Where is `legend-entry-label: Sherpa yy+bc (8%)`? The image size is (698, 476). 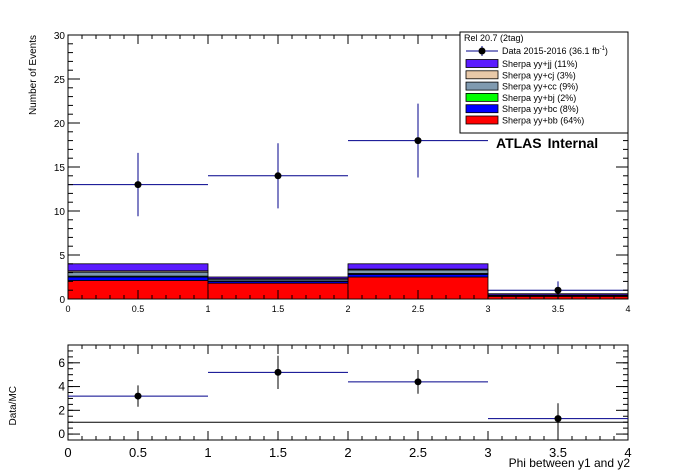
legend-entry-label: Sherpa yy+bc (8%) is located at coordinates (540, 109).